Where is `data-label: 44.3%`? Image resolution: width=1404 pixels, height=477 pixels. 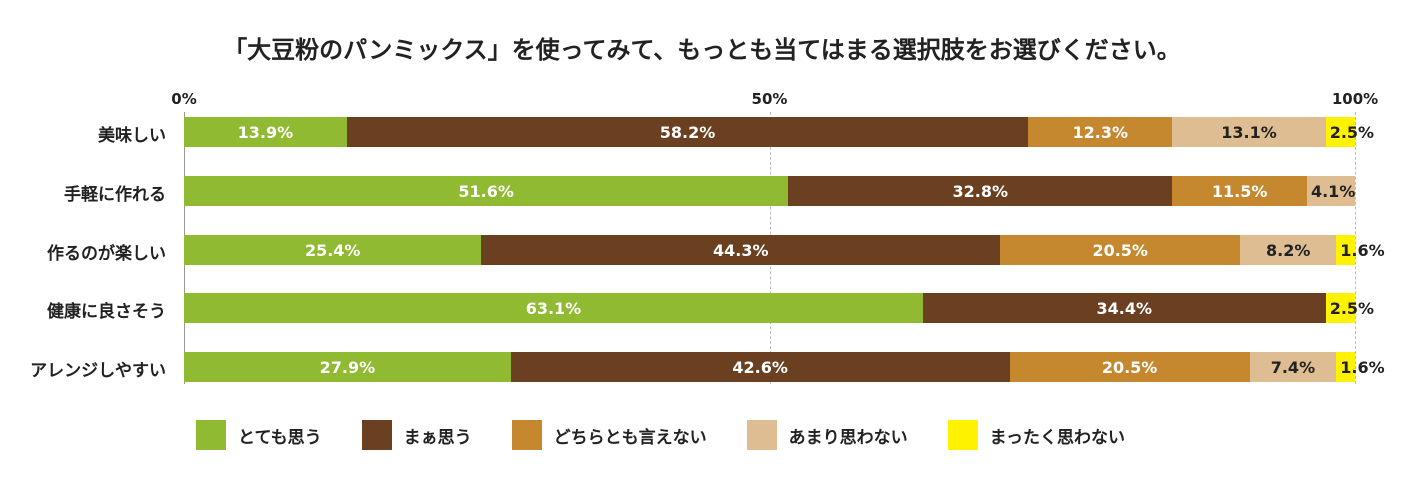 data-label: 44.3% is located at coordinates (741, 250).